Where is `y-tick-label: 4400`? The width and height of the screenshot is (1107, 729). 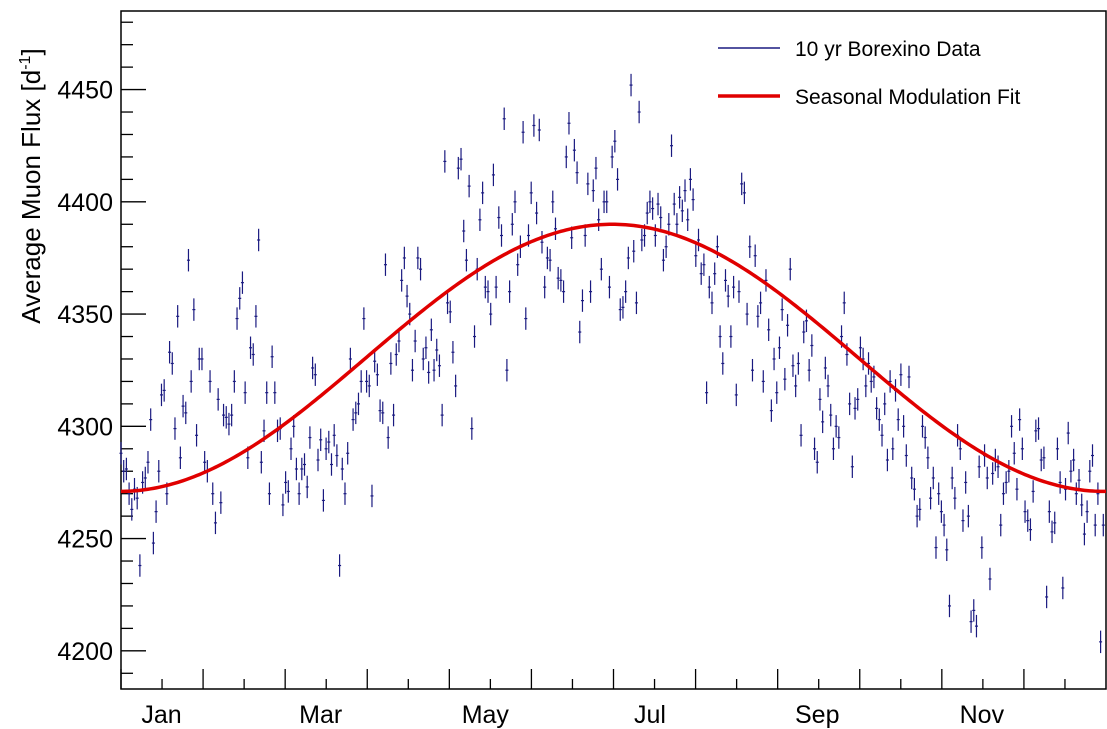
y-tick-label: 4400 is located at coordinates (85, 203).